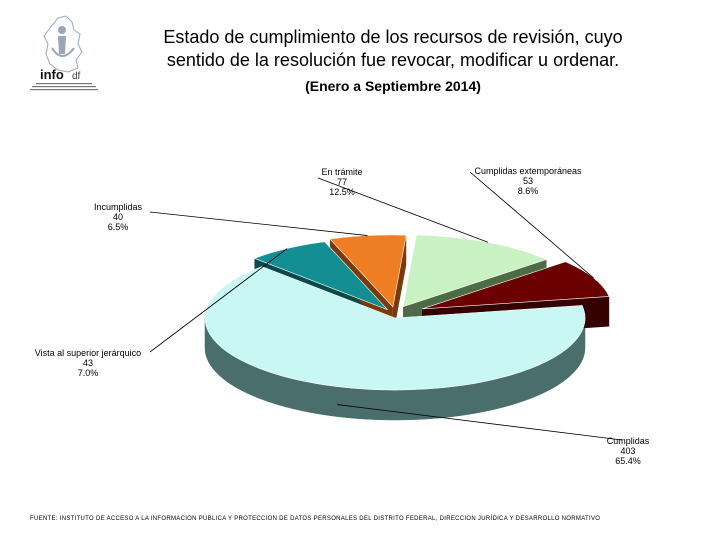 Image resolution: width=720 pixels, height=540 pixels. What do you see at coordinates (393, 86) in the screenshot?
I see `chart-subtitle: (Enero a Septiembre 2014)` at bounding box center [393, 86].